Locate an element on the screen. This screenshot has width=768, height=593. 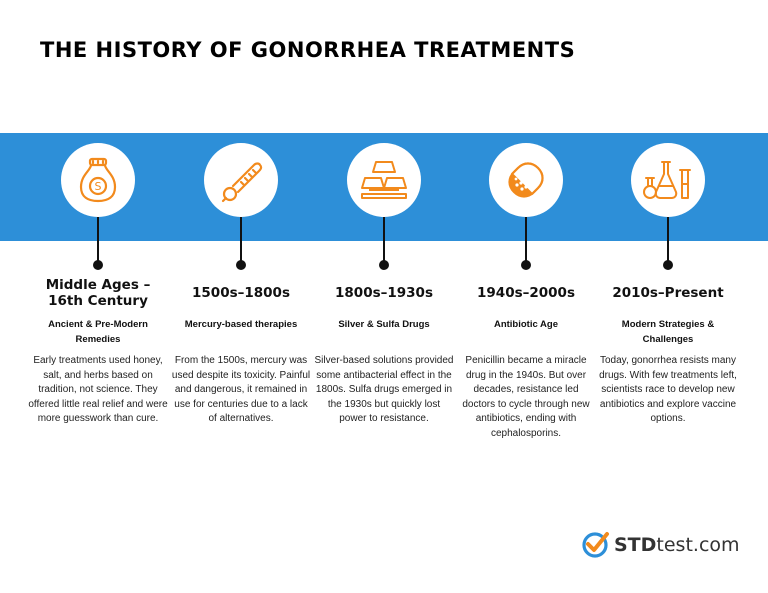
thermometer-icon is located at coordinates (241, 180).